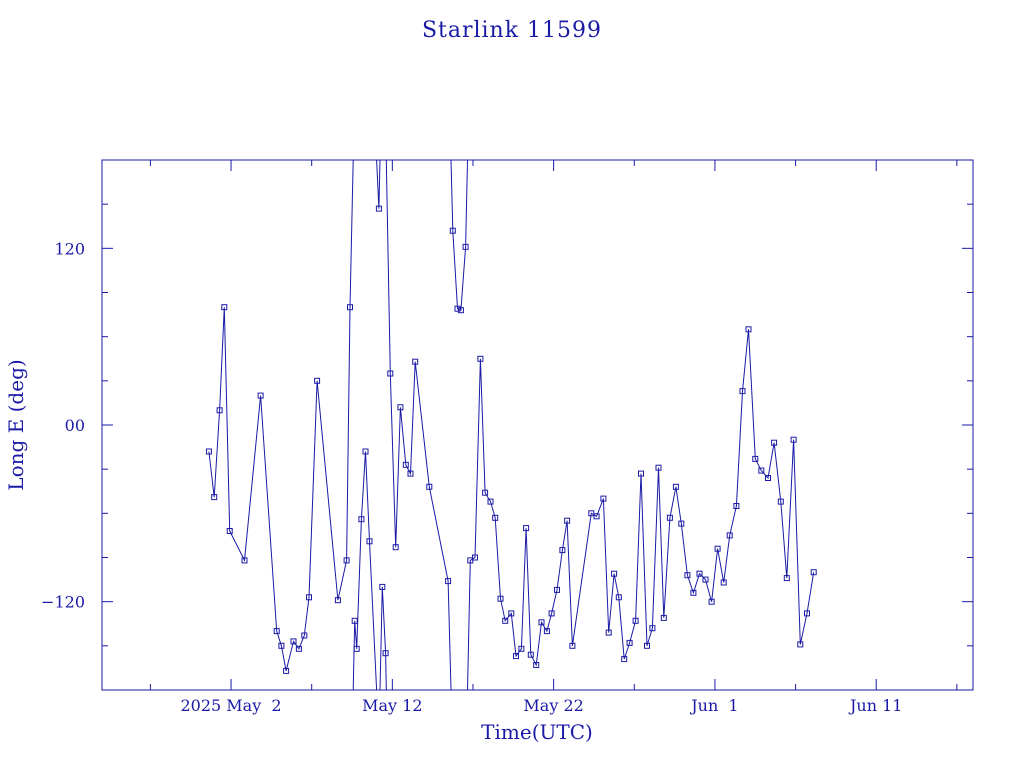  What do you see at coordinates (713, 705) in the screenshot?
I see `x-tick-label: Jun 1` at bounding box center [713, 705].